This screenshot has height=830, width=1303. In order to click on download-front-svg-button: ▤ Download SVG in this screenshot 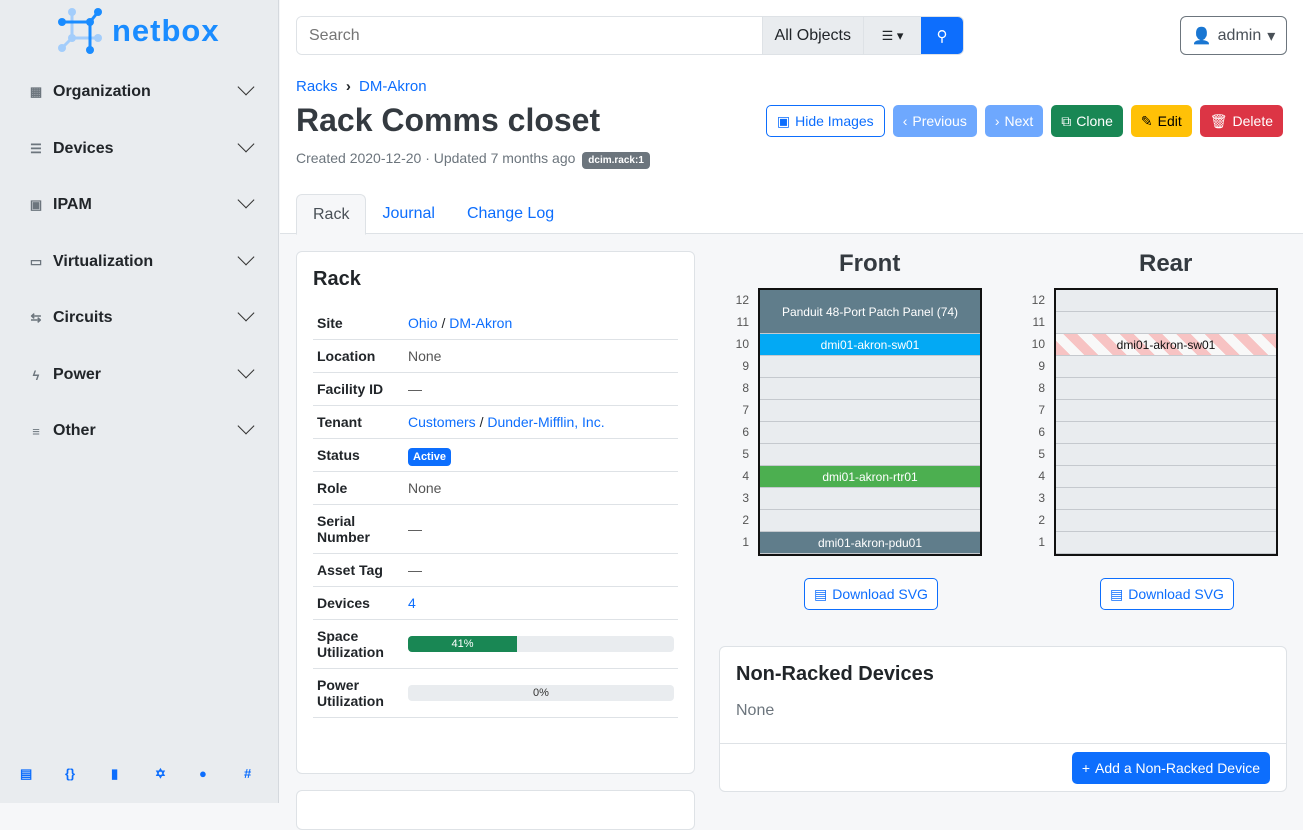, I will do `click(871, 594)`.